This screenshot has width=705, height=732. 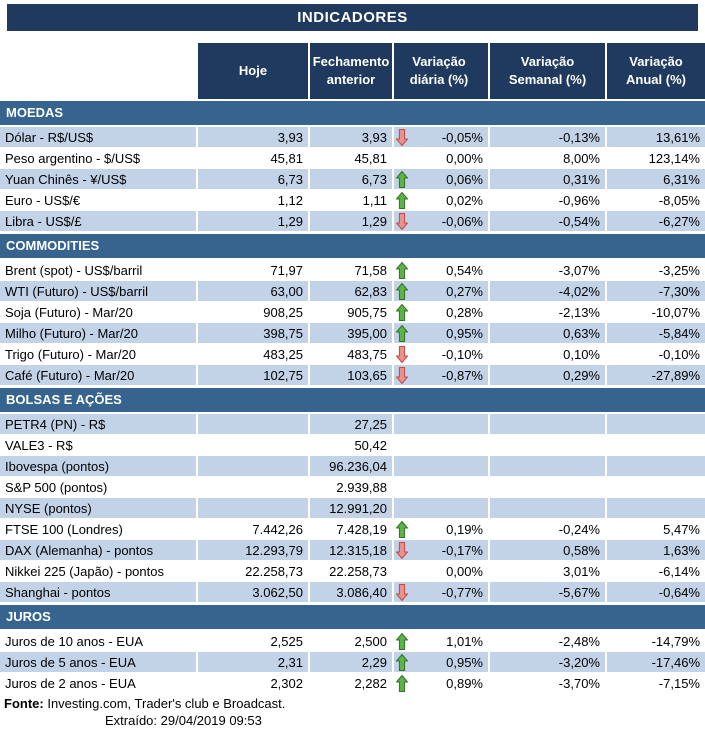 I want to click on footer-source-label: Fonte:, so click(x=24, y=703).